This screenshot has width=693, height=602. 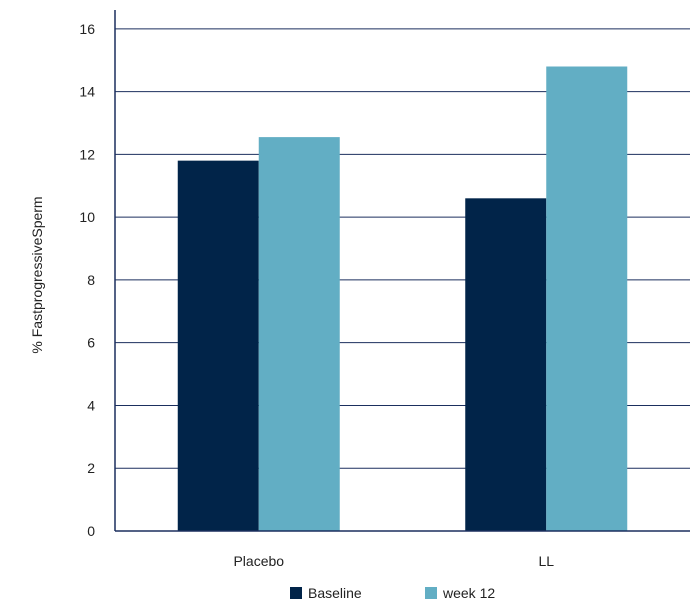 I want to click on legend-swatch-baseline, so click(x=296, y=593).